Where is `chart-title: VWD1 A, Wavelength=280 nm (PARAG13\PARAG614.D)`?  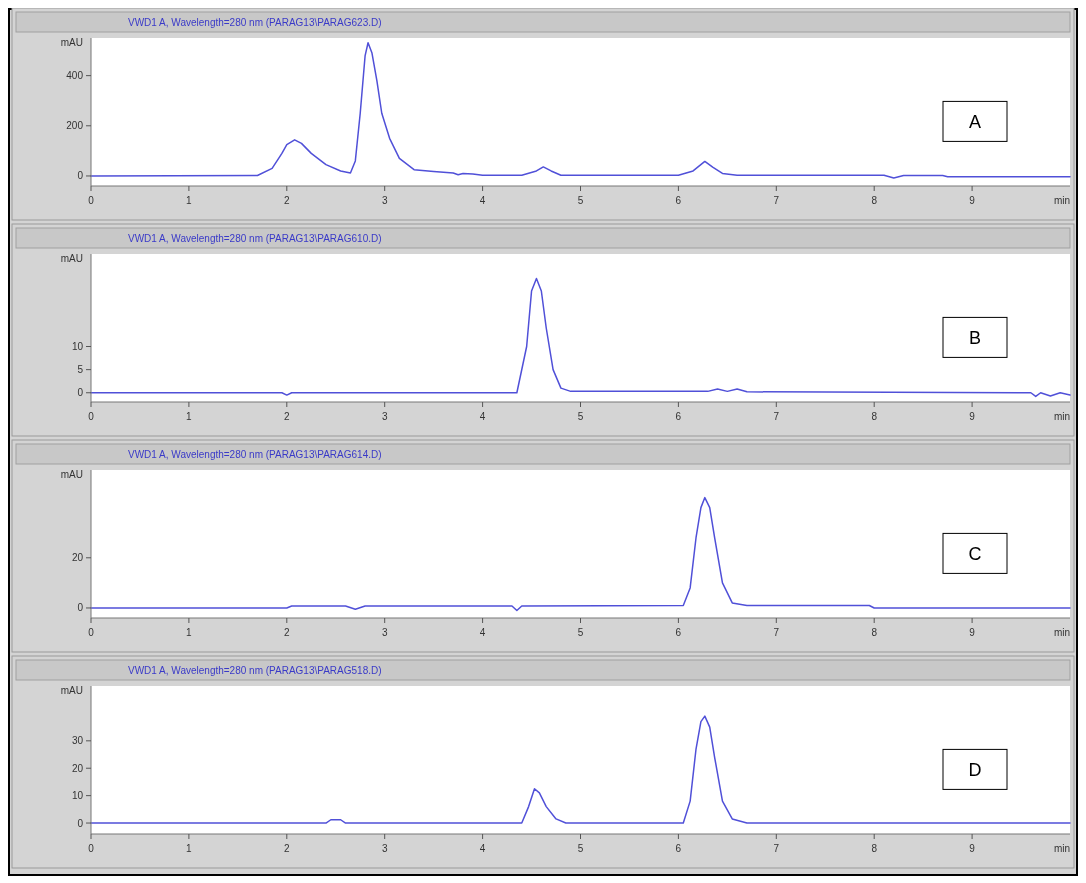
chart-title: VWD1 A, Wavelength=280 nm (PARAG13\PARAG614.D) is located at coordinates (255, 454).